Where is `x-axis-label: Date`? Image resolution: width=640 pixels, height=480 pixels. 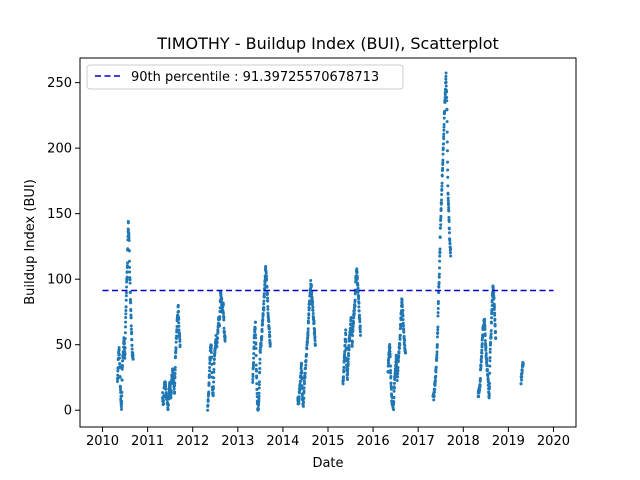
x-axis-label: Date is located at coordinates (327, 463).